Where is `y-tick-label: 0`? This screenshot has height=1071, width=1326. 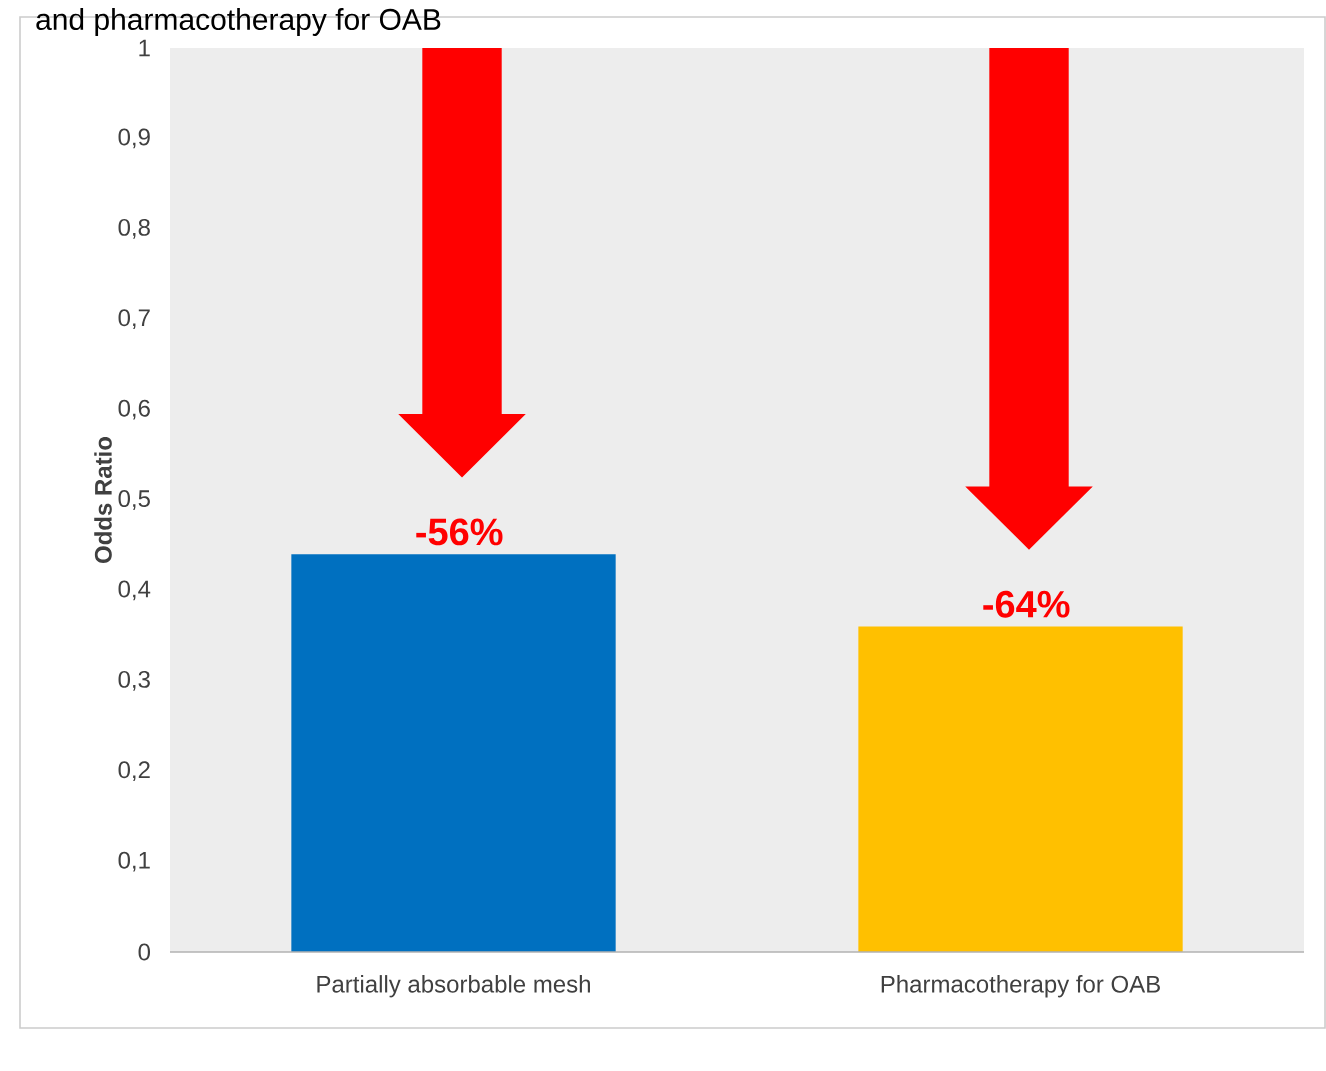 y-tick-label: 0 is located at coordinates (144, 952).